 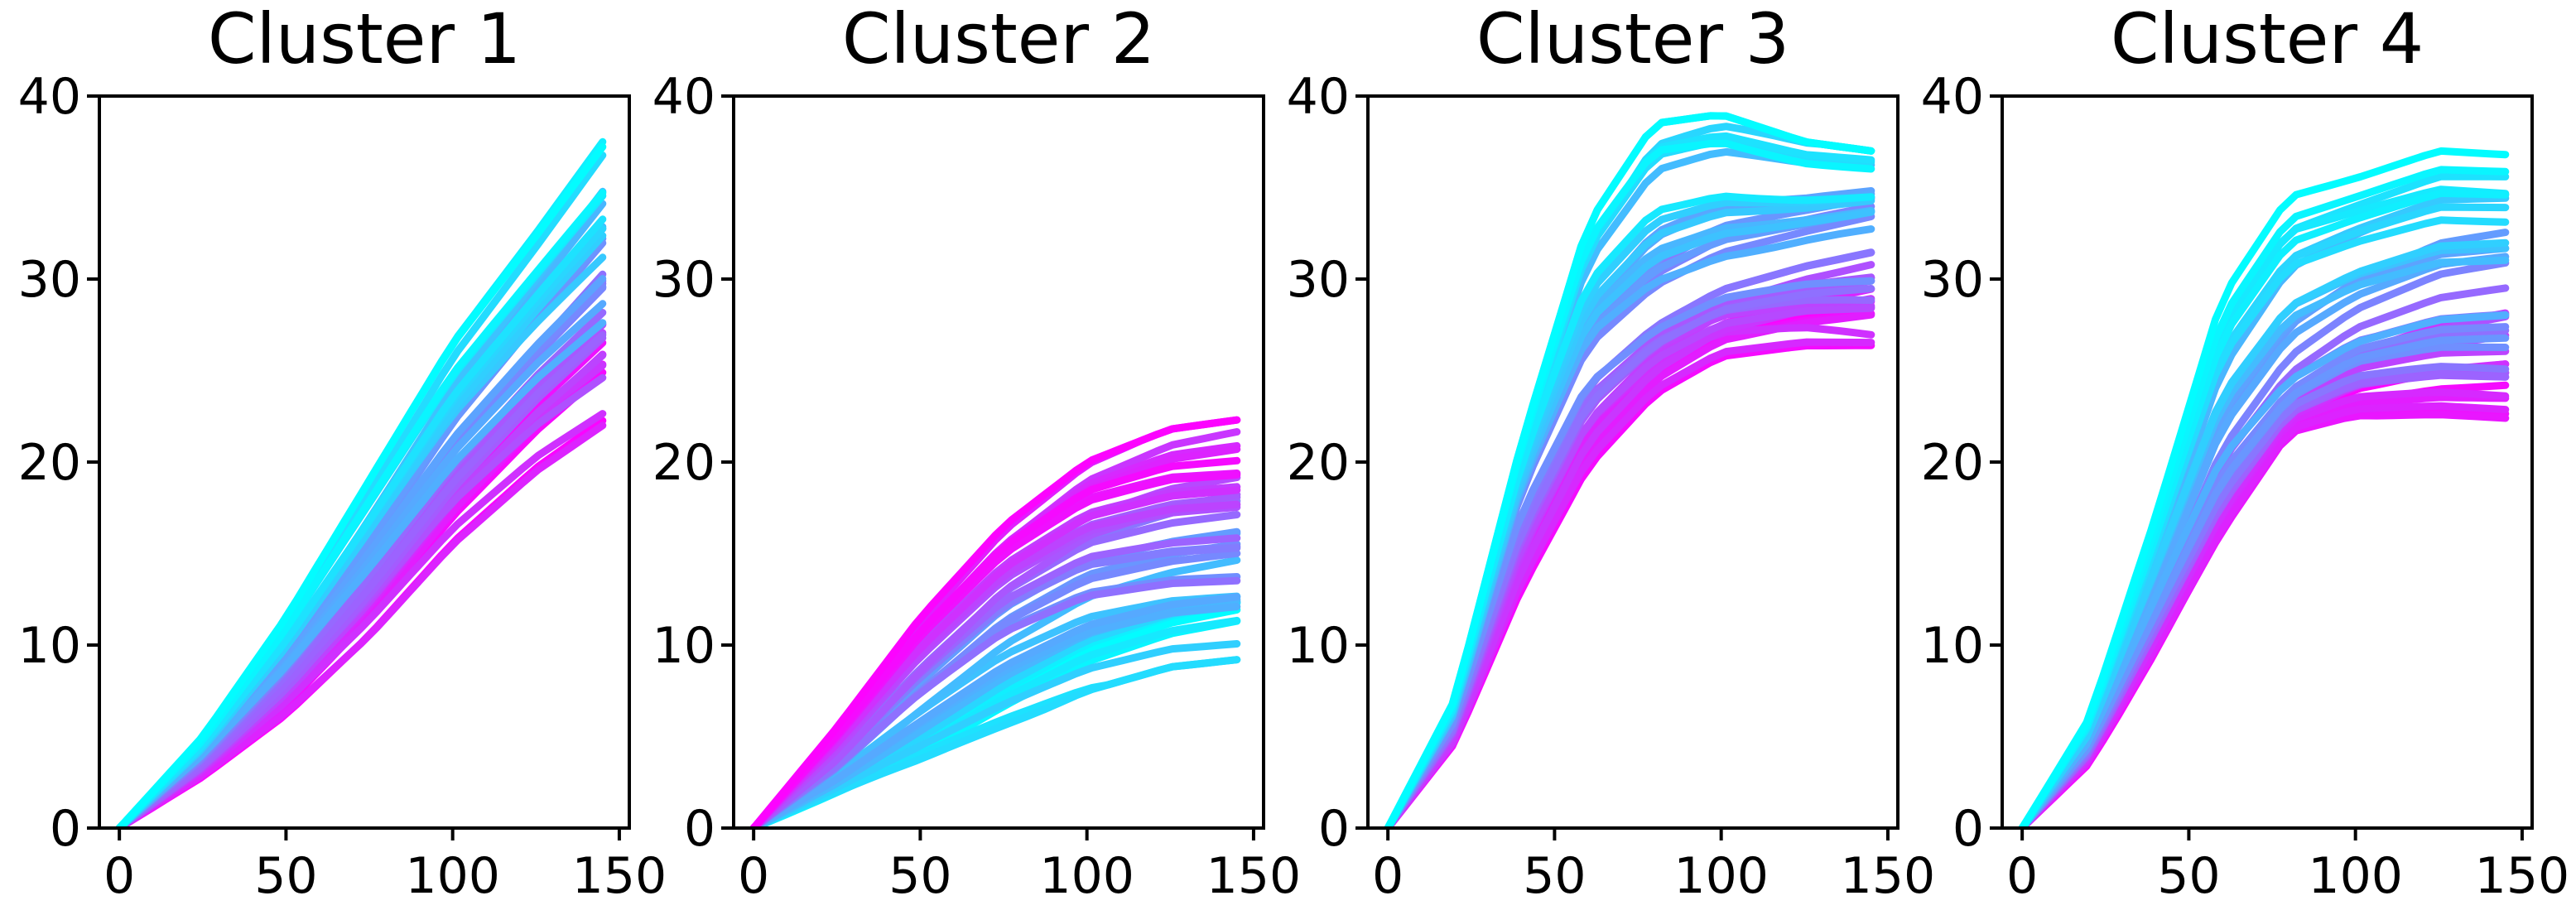 I want to click on chart-title: Cluster 2, so click(x=998, y=39).